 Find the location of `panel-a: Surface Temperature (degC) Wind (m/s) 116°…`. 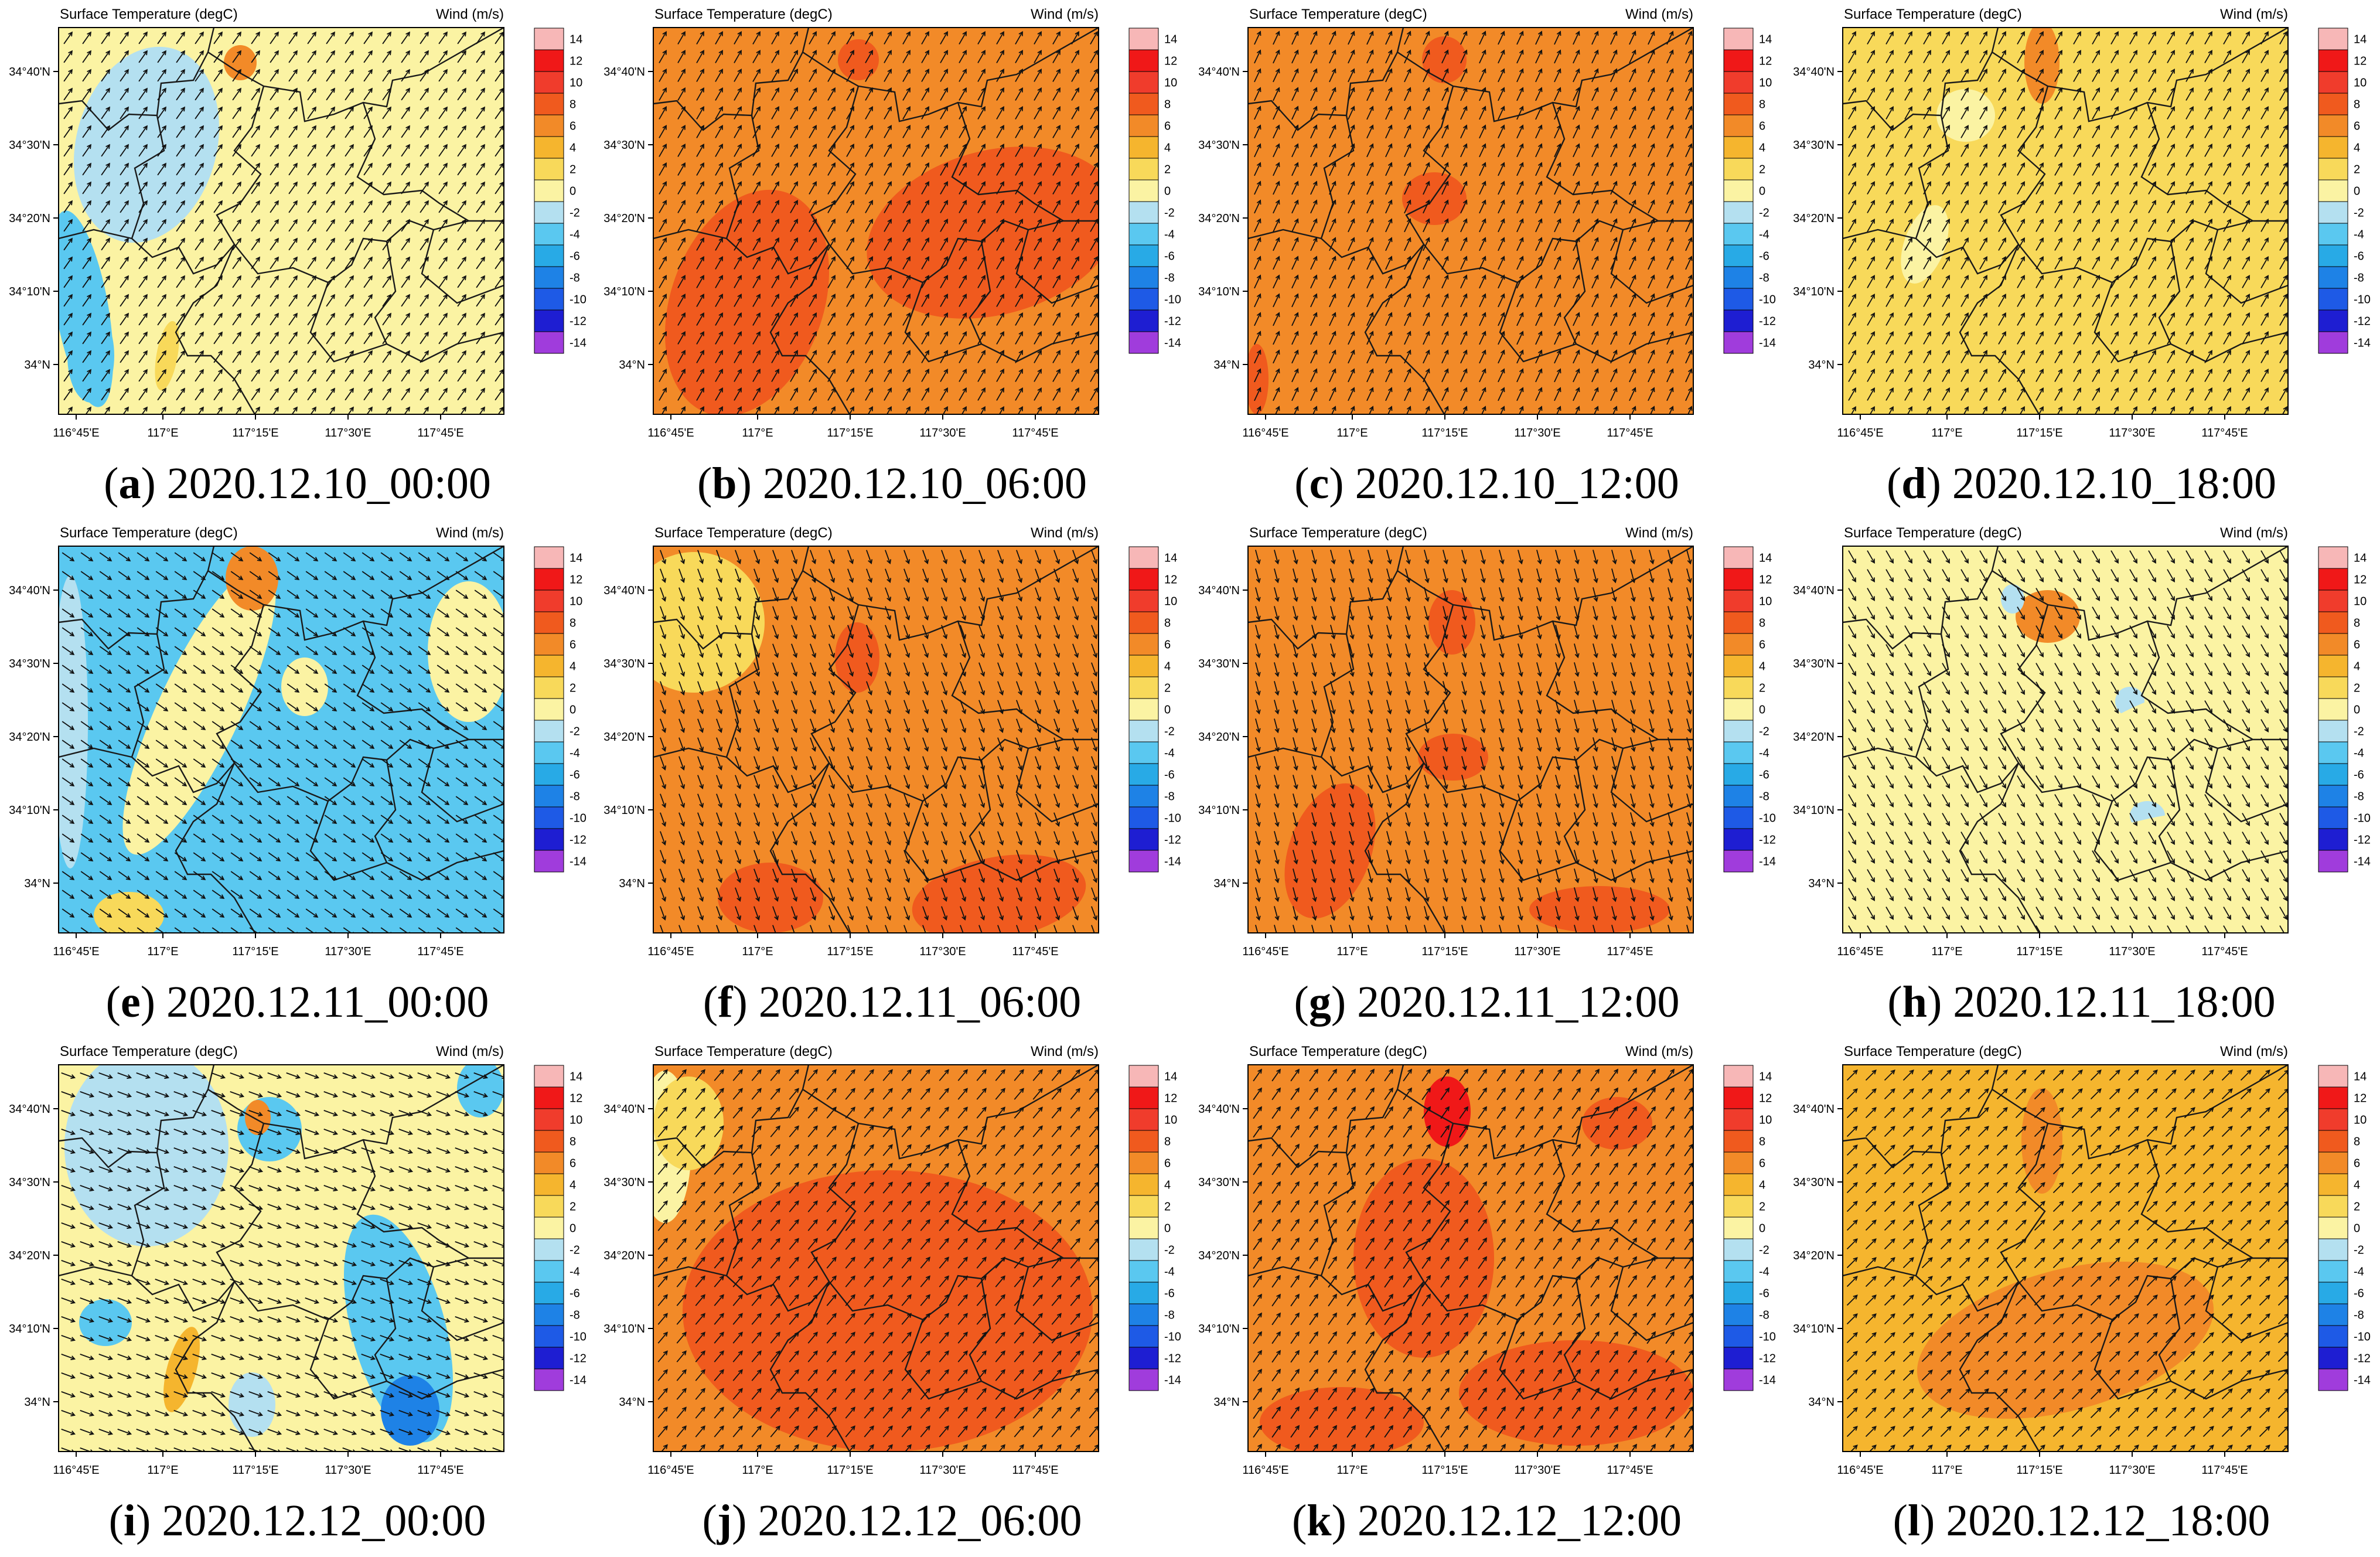

panel-a: Surface Temperature (degC) Wind (m/s) 116°… is located at coordinates (297, 259).